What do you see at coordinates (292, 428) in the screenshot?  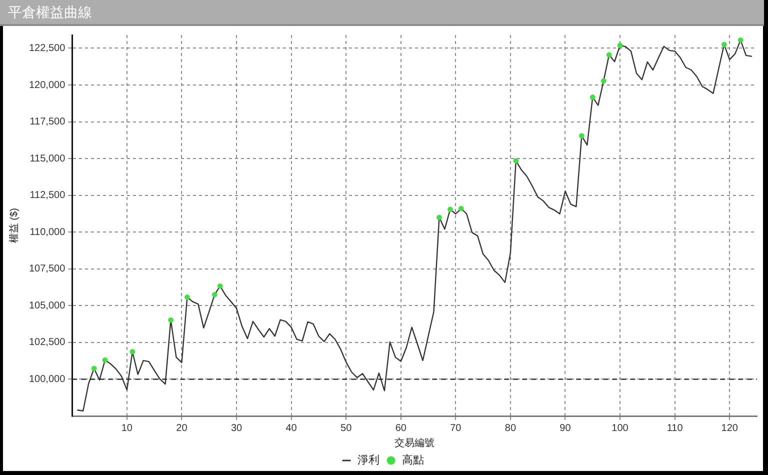 I see `x-tick-label: 40` at bounding box center [292, 428].